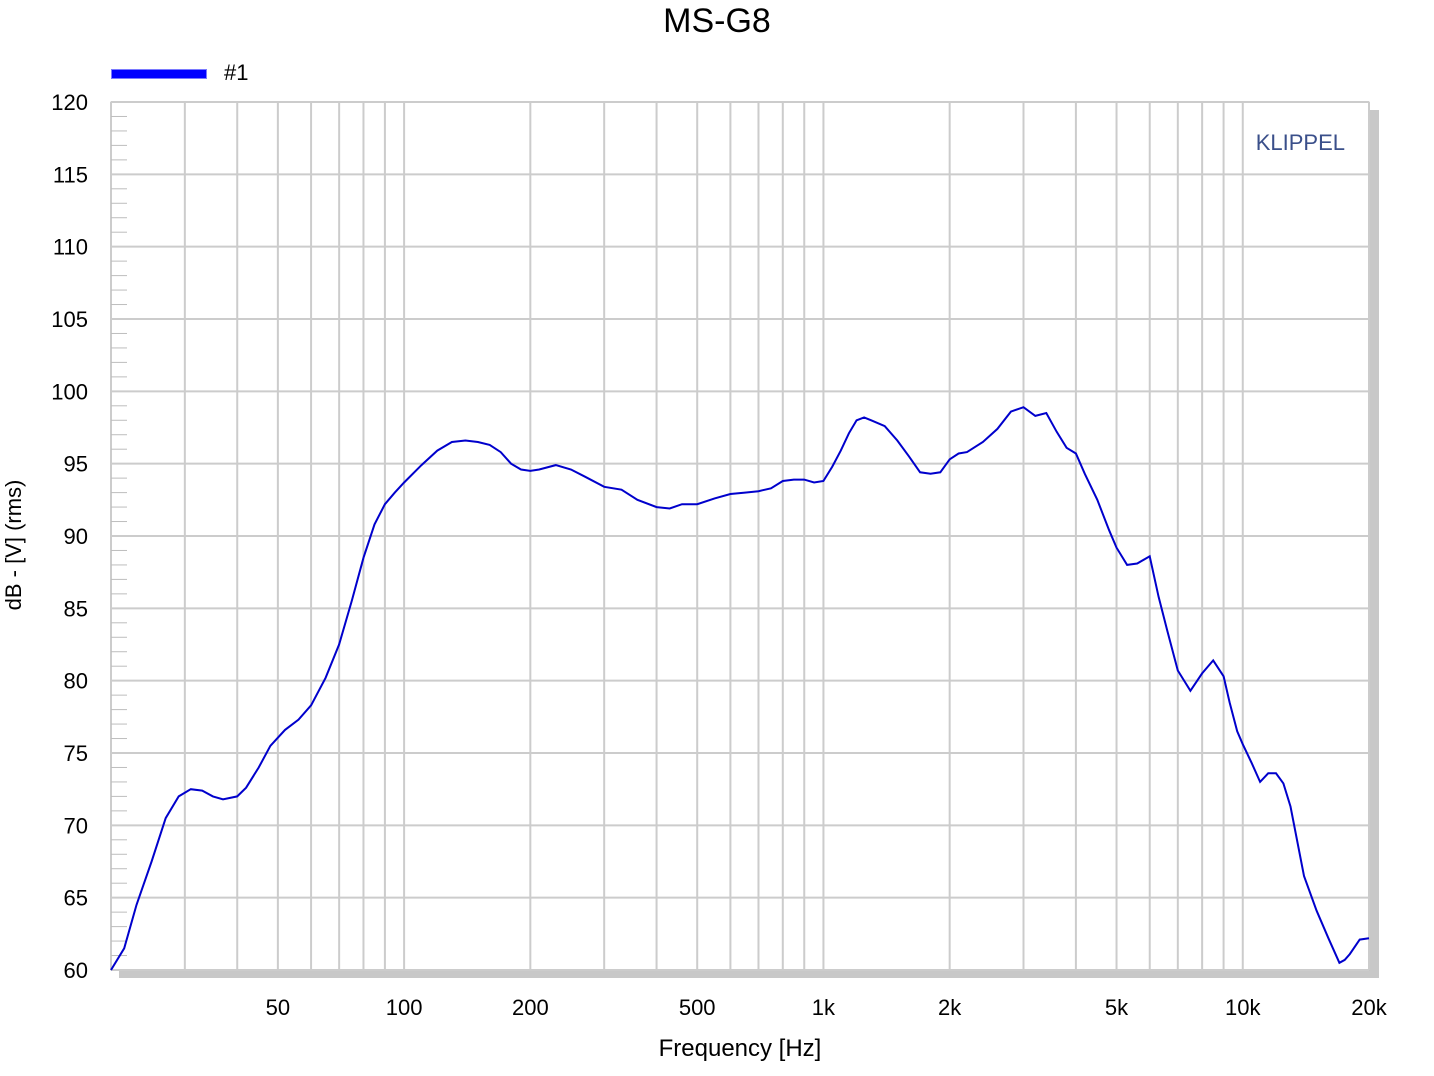  I want to click on x-tick-labels: 50 100 200 500 1k 2k 5k 10k 20k, so click(827, 1007).